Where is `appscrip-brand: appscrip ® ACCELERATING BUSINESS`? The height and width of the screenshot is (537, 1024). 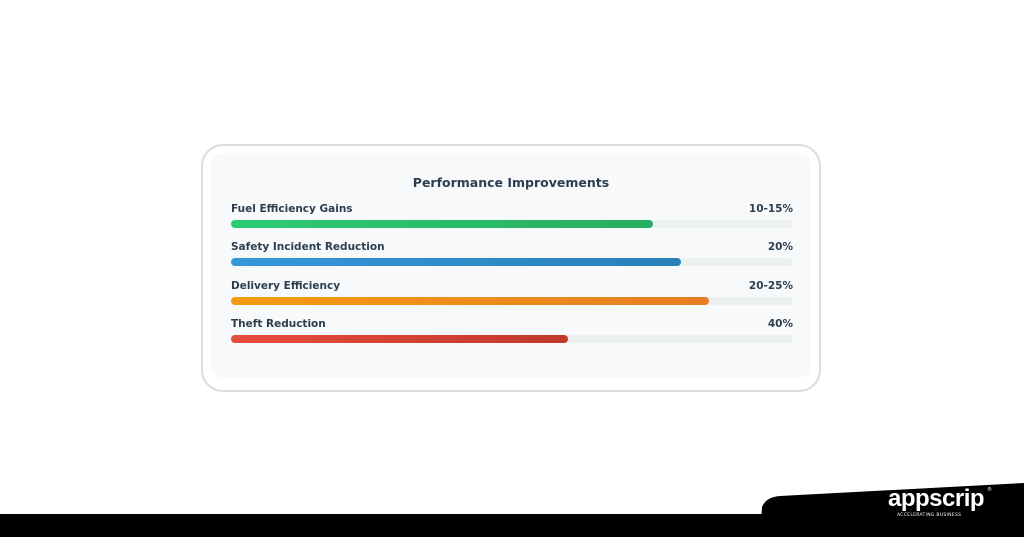
appscrip-brand: appscrip ® ACCELERATING BUSINESS is located at coordinates (940, 503).